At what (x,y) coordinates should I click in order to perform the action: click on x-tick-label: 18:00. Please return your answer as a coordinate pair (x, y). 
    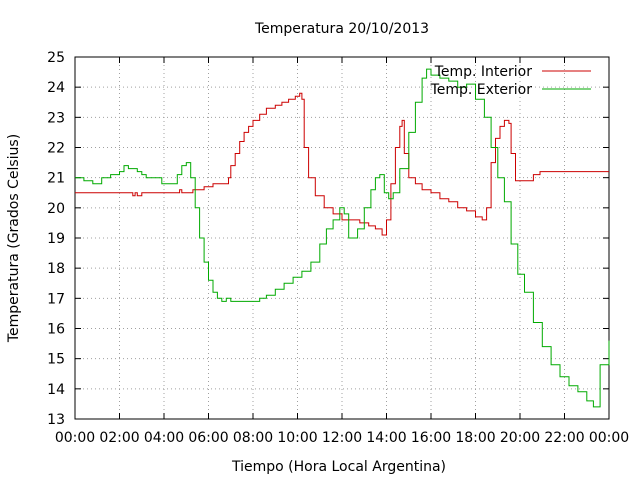
    Looking at the image, I should click on (475, 438).